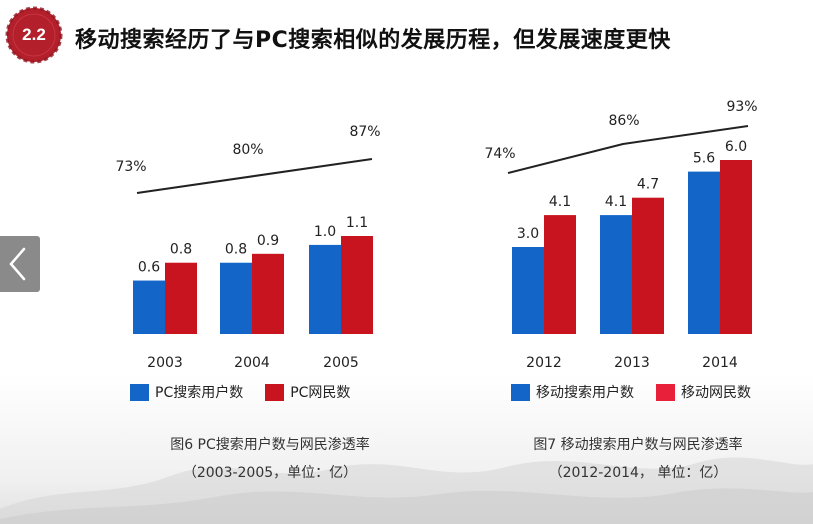 Image resolution: width=813 pixels, height=524 pixels. I want to click on chart2-bar-2014-netizens, so click(736, 247).